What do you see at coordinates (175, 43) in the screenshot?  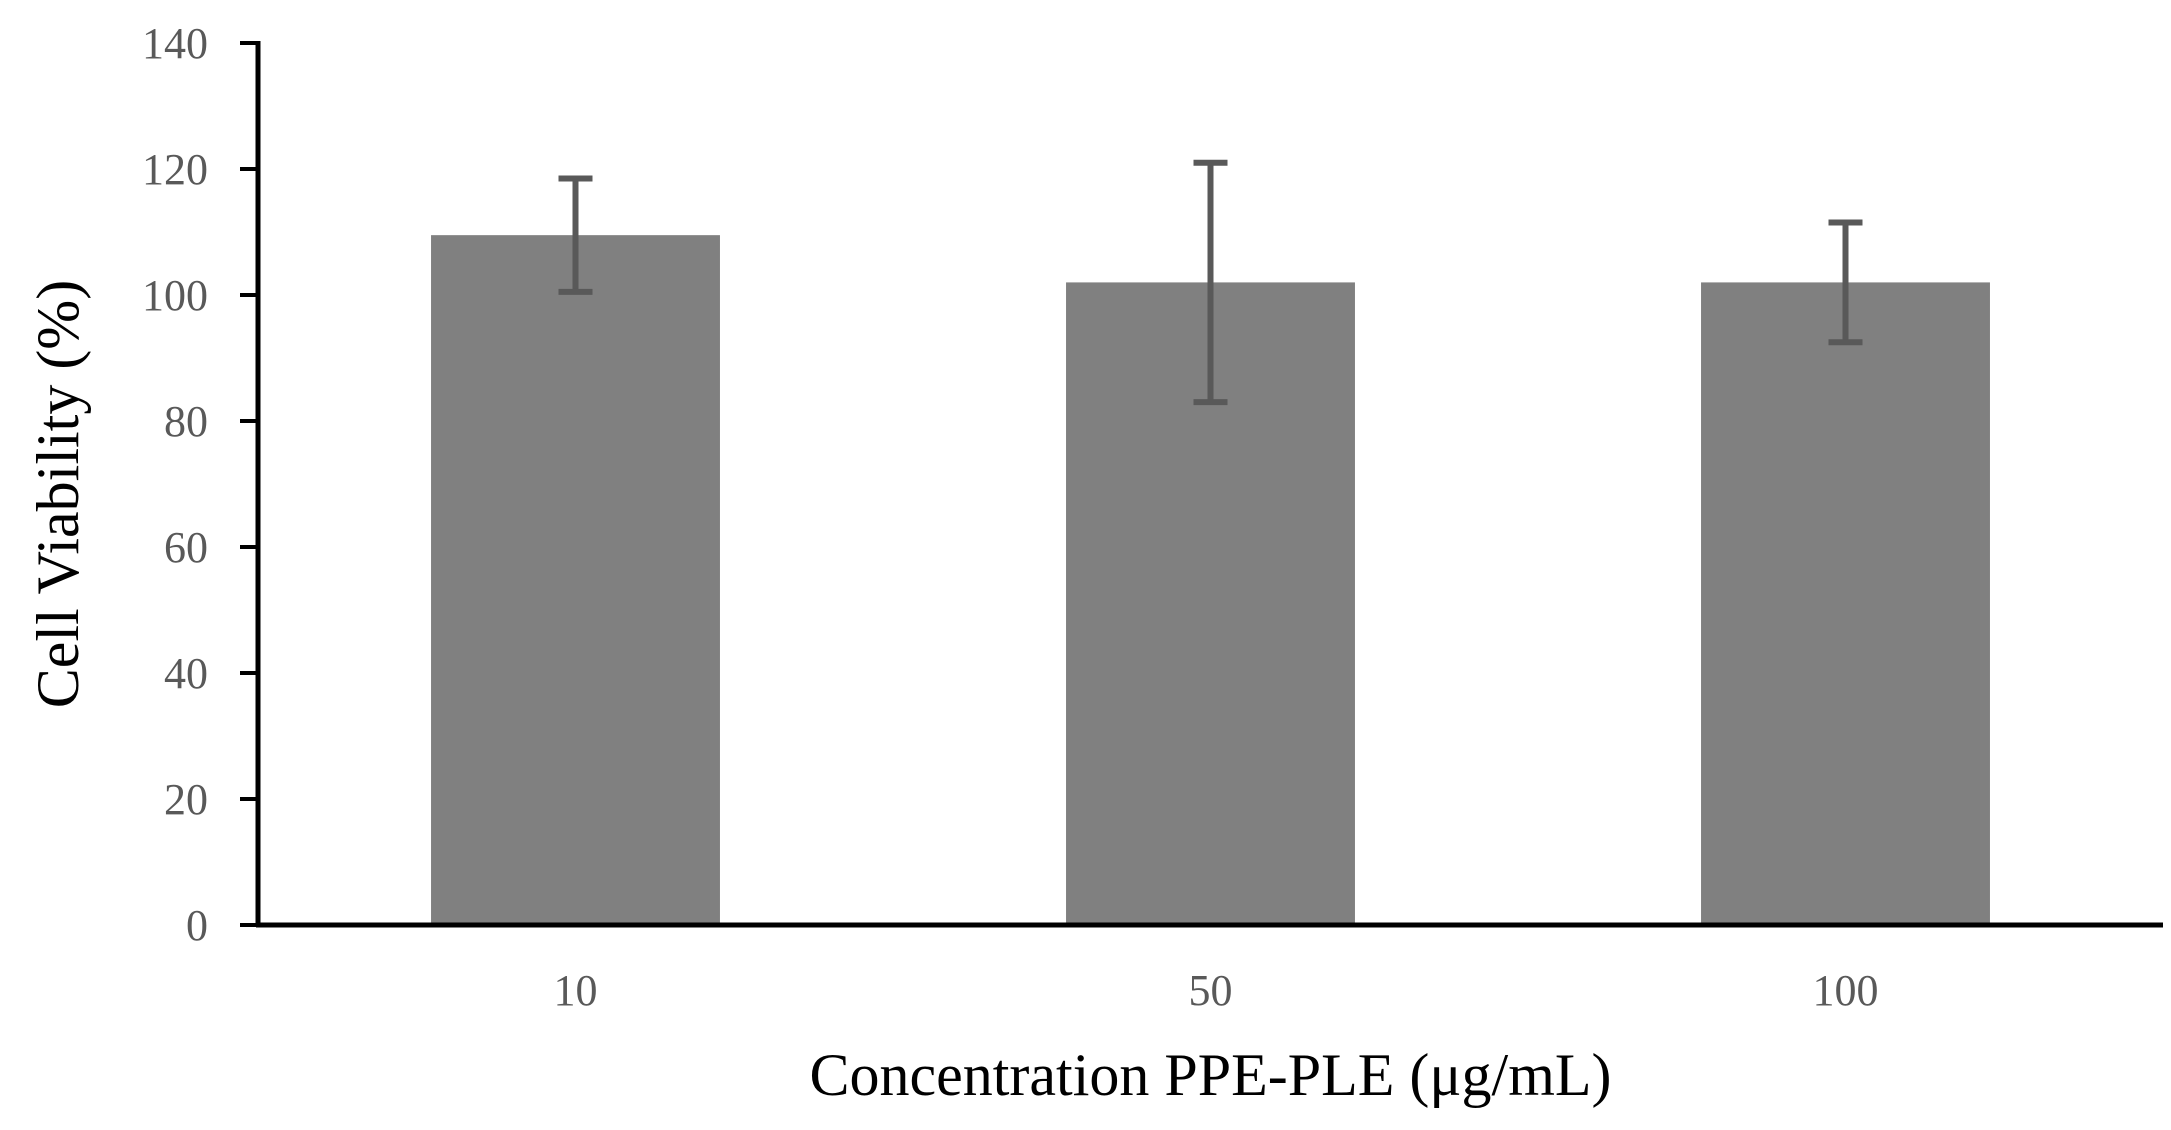 I see `y-tick-label: 140` at bounding box center [175, 43].